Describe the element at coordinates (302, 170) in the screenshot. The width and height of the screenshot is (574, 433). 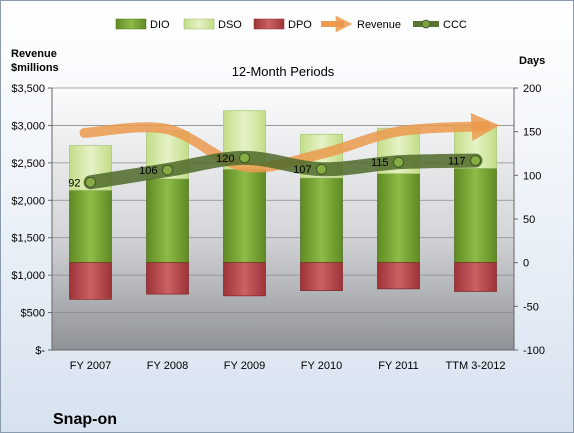
I see `ccc-data-label: 107` at that location.